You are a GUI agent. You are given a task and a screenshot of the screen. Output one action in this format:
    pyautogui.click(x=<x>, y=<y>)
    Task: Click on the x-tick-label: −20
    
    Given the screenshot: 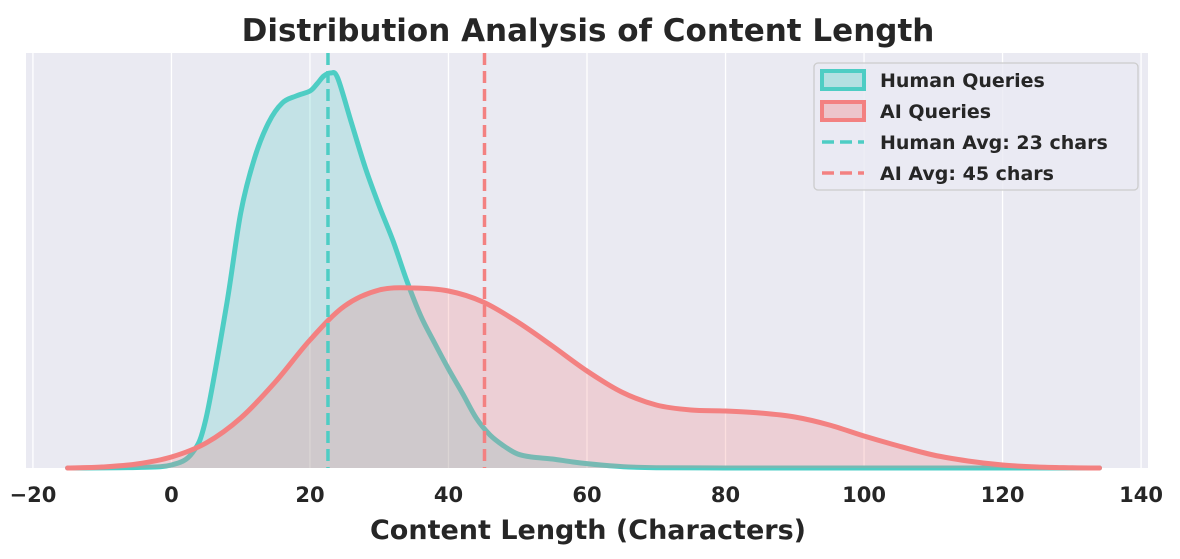 What is the action you would take?
    pyautogui.click(x=33, y=495)
    